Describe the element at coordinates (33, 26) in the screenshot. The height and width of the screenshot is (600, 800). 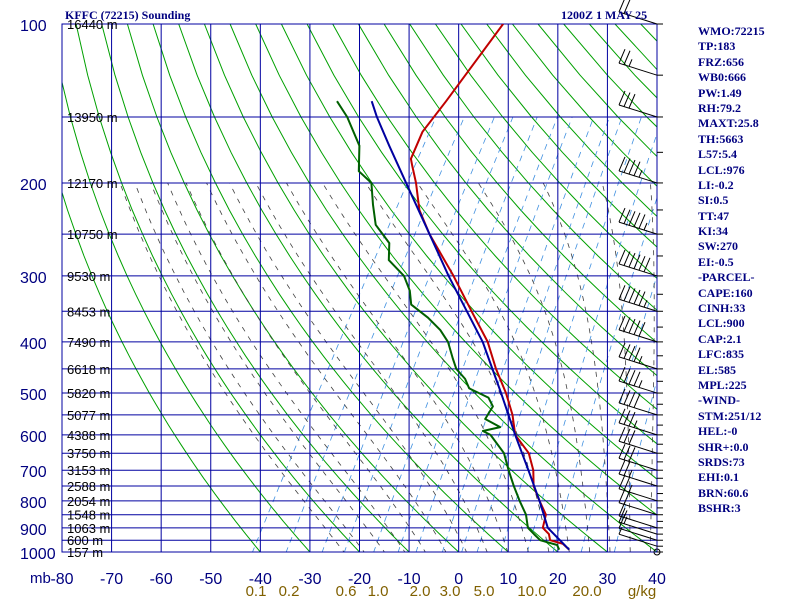
I see `pressure-tick-label: 100` at that location.